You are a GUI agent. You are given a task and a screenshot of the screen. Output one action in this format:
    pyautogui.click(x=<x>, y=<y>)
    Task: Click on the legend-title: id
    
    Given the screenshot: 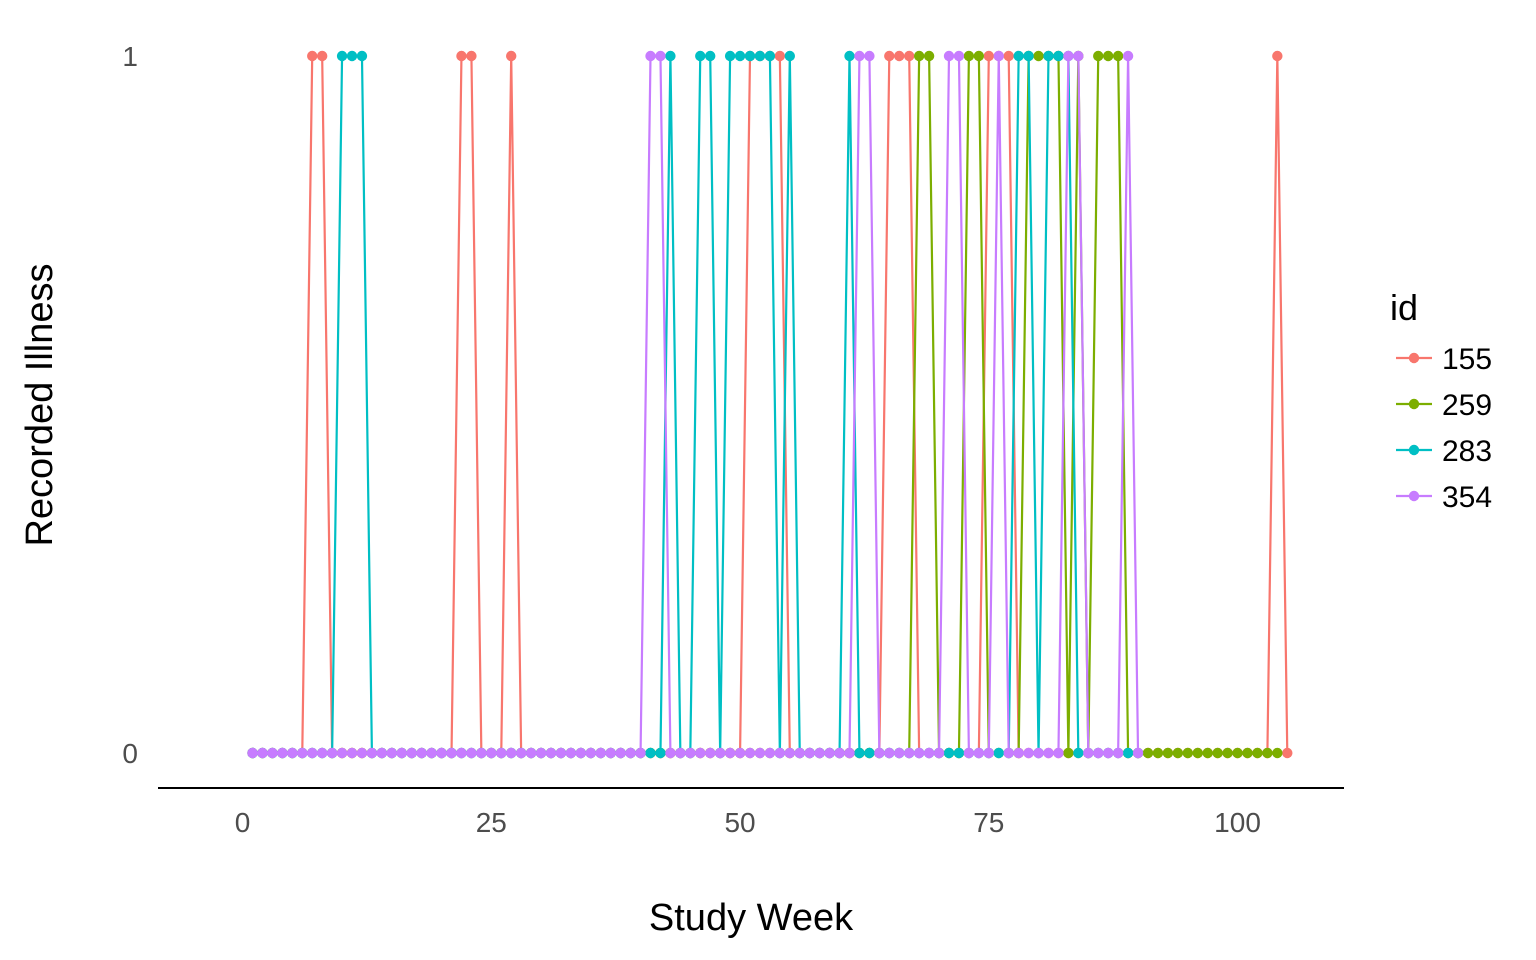 What is the action you would take?
    pyautogui.click(x=1404, y=307)
    